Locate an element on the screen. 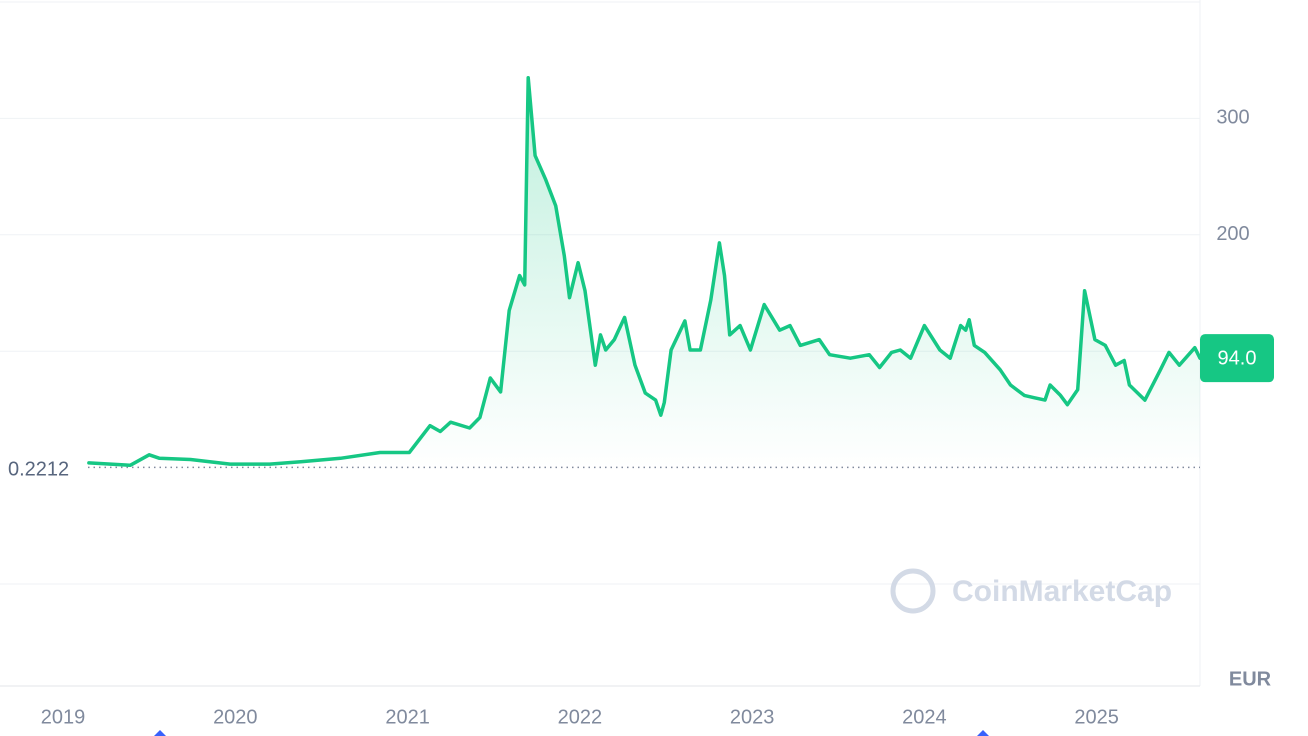 The width and height of the screenshot is (1308, 736). watermark-text: CoinMarketCap is located at coordinates (1062, 591).